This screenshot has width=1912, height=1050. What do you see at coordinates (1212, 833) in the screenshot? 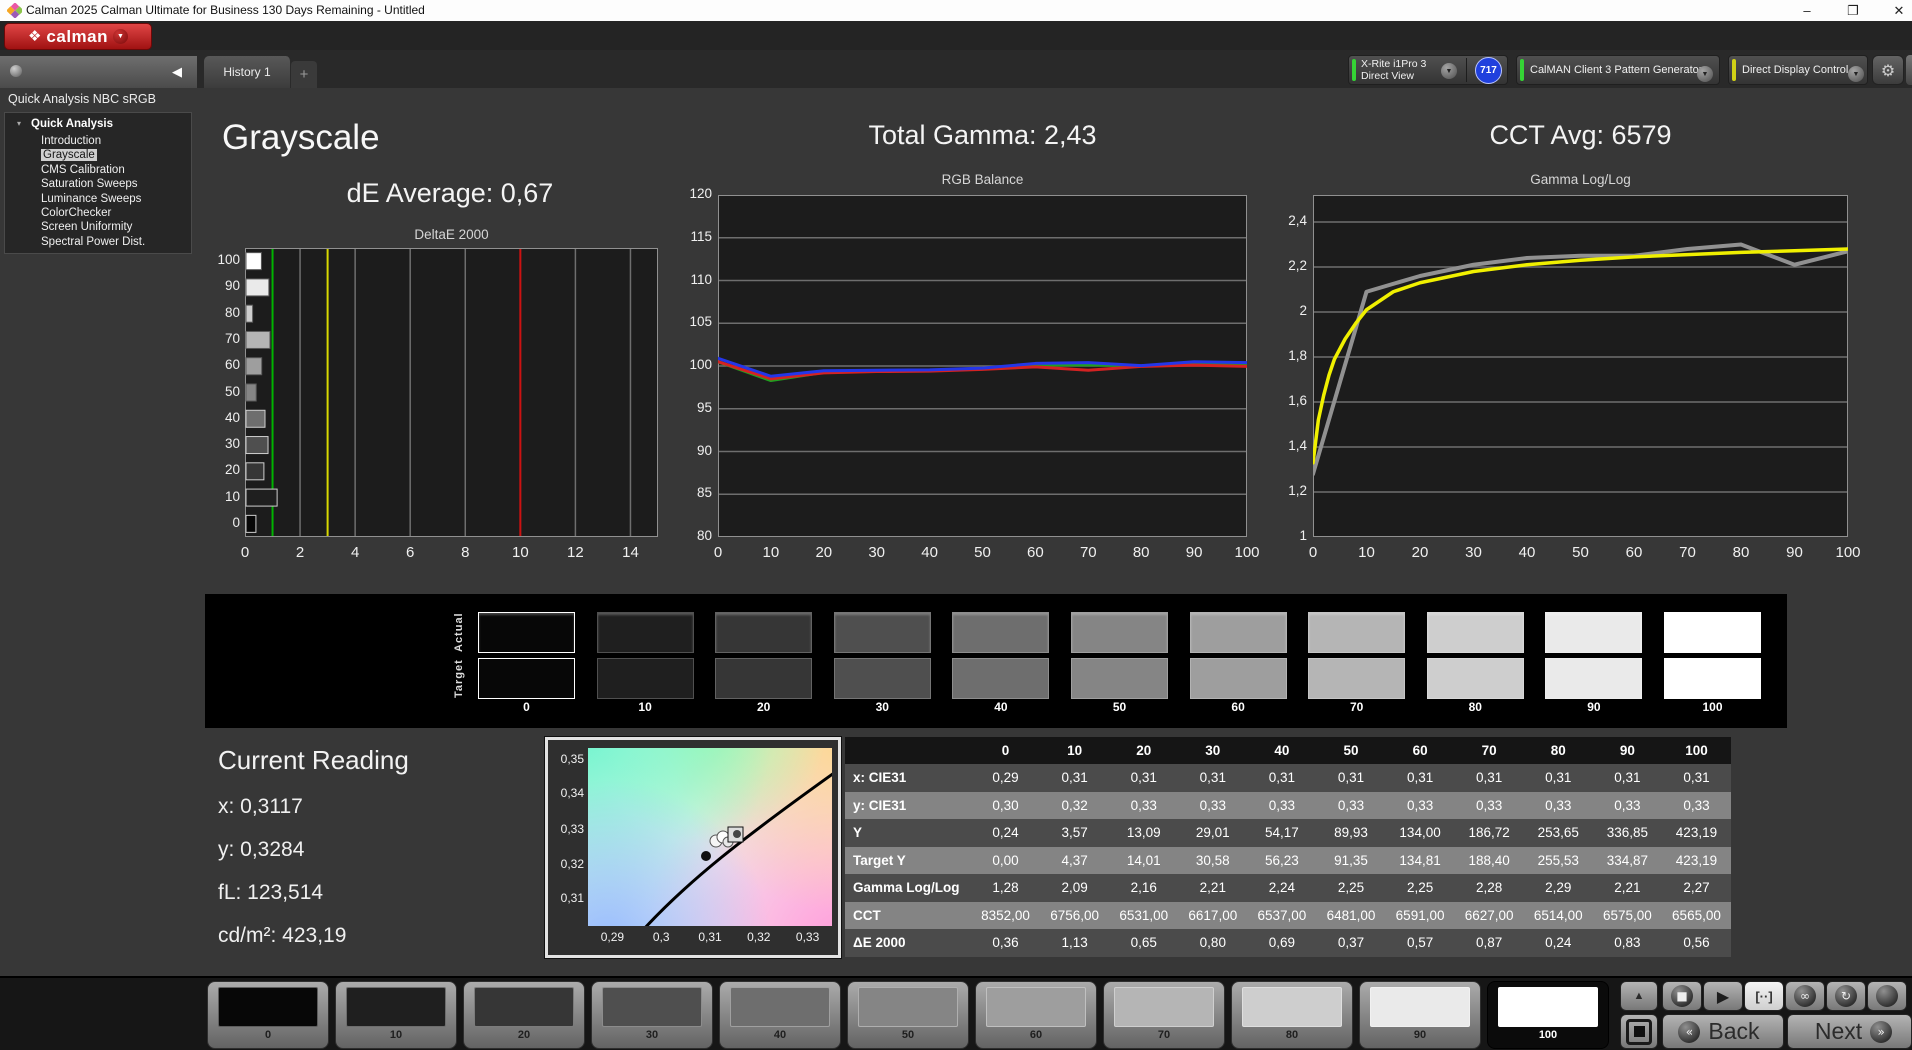
I see `table-cell: 29,01` at bounding box center [1212, 833].